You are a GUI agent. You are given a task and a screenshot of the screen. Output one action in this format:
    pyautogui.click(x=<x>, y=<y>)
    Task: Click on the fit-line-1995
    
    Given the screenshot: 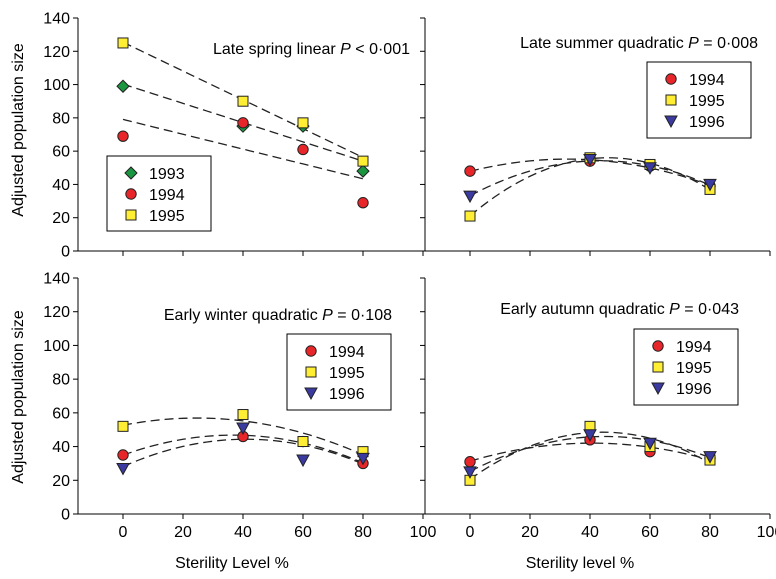 What is the action you would take?
    pyautogui.click(x=243, y=436)
    